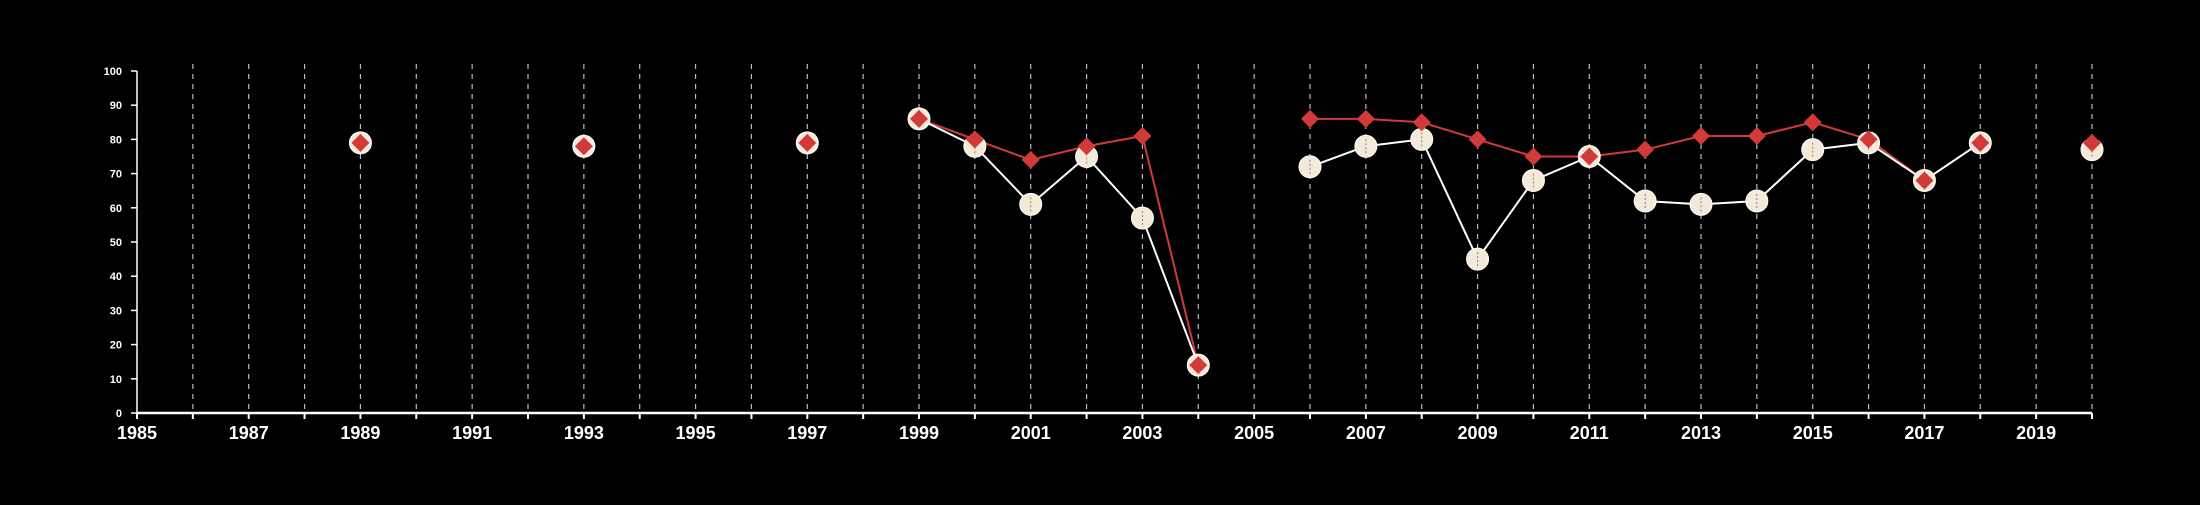  Describe the element at coordinates (1421, 122) in the screenshot. I see `diamond-marker-2008` at that location.